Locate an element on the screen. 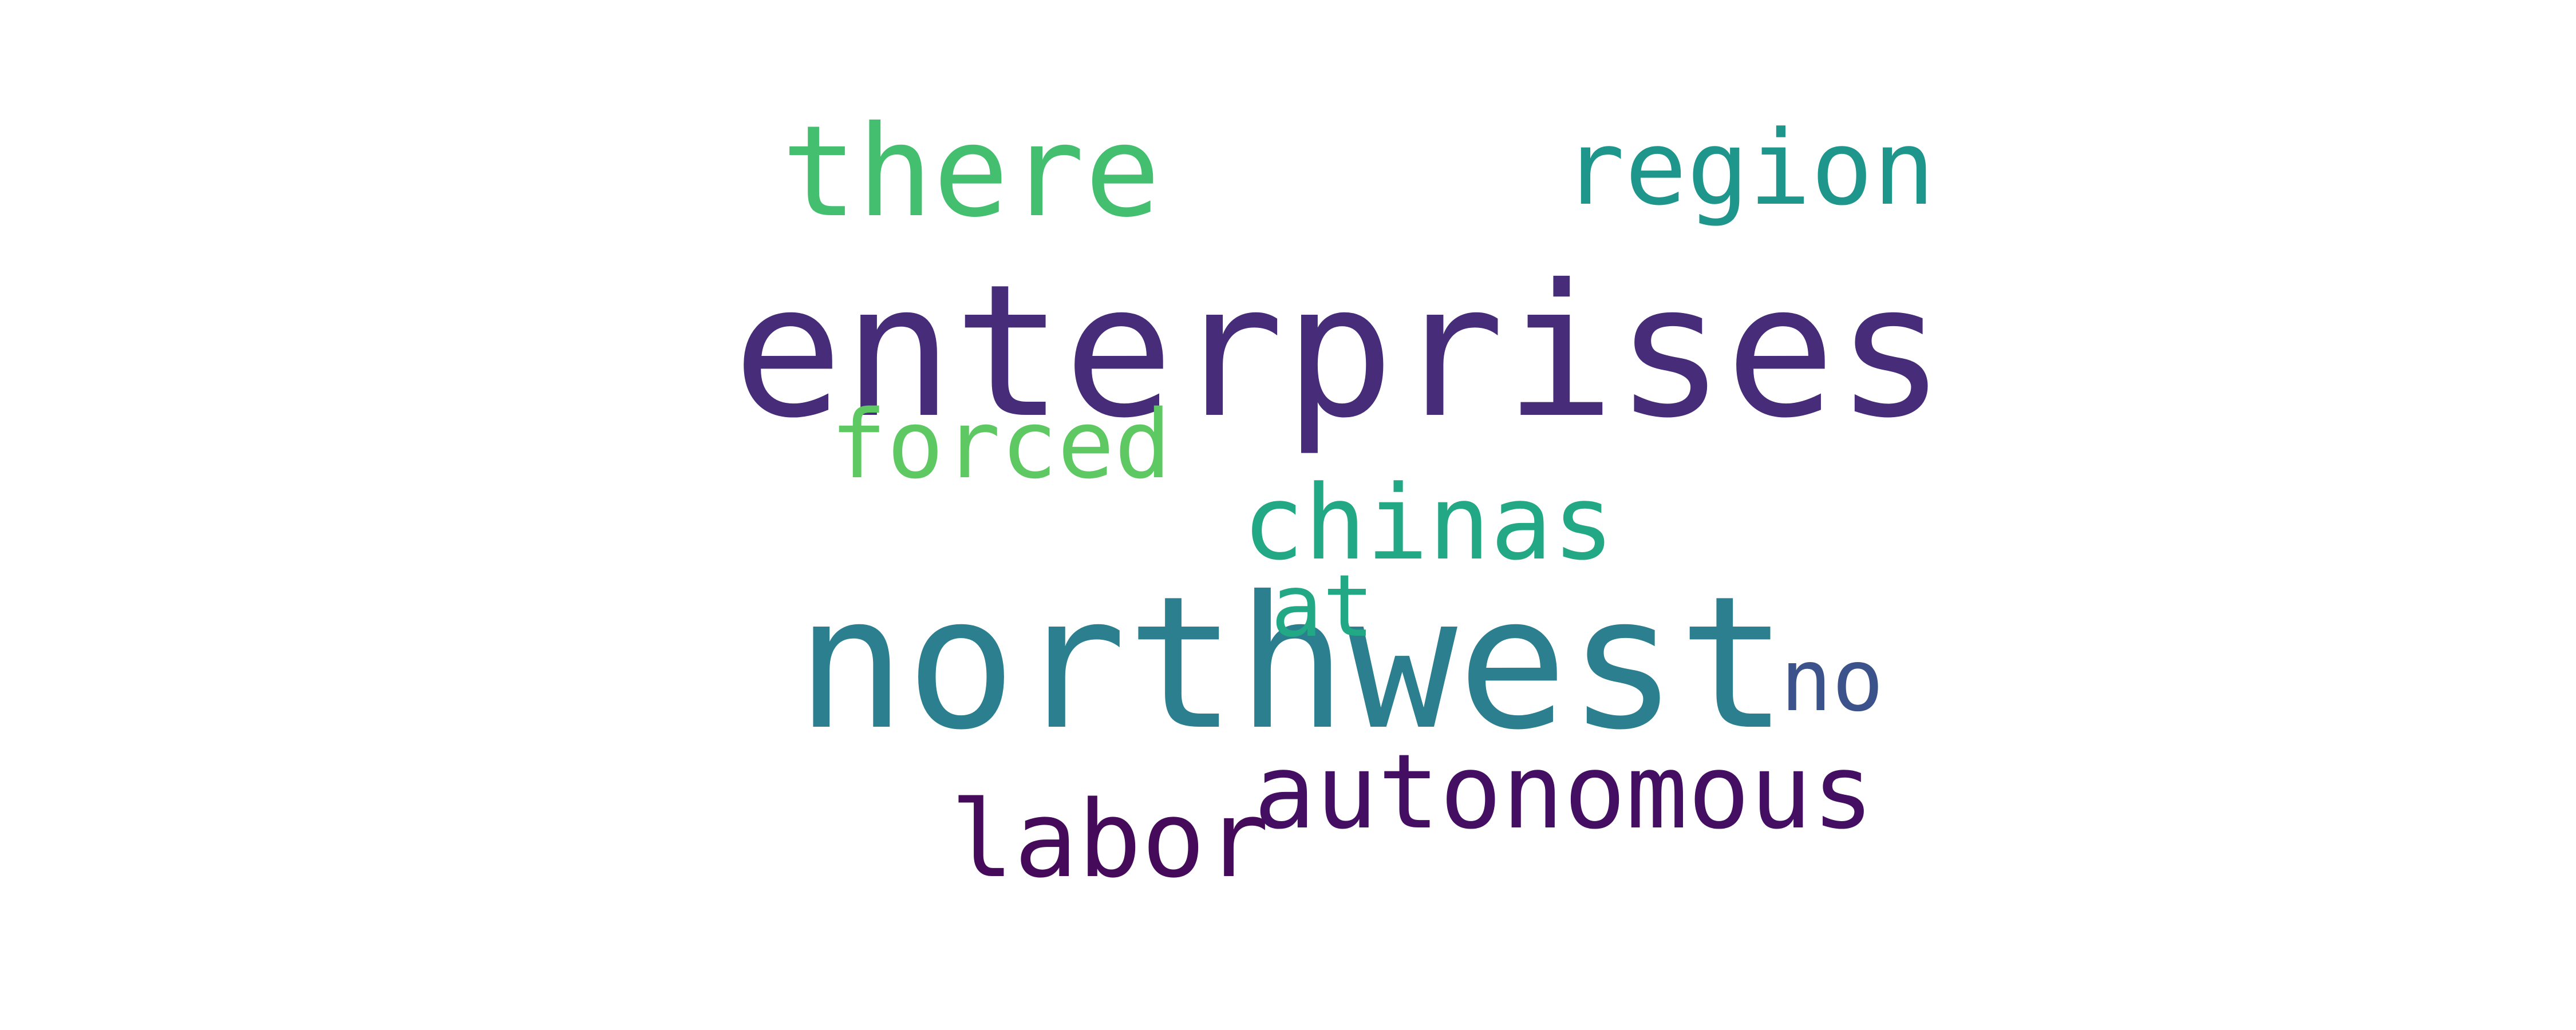  word-forced: forced is located at coordinates (1001, 445).